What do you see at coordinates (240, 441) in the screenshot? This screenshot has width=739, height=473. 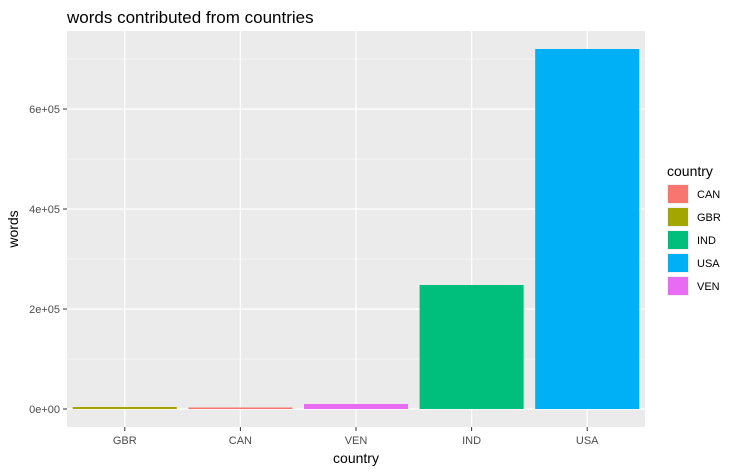 I see `x-tick-label-can: CAN` at bounding box center [240, 441].